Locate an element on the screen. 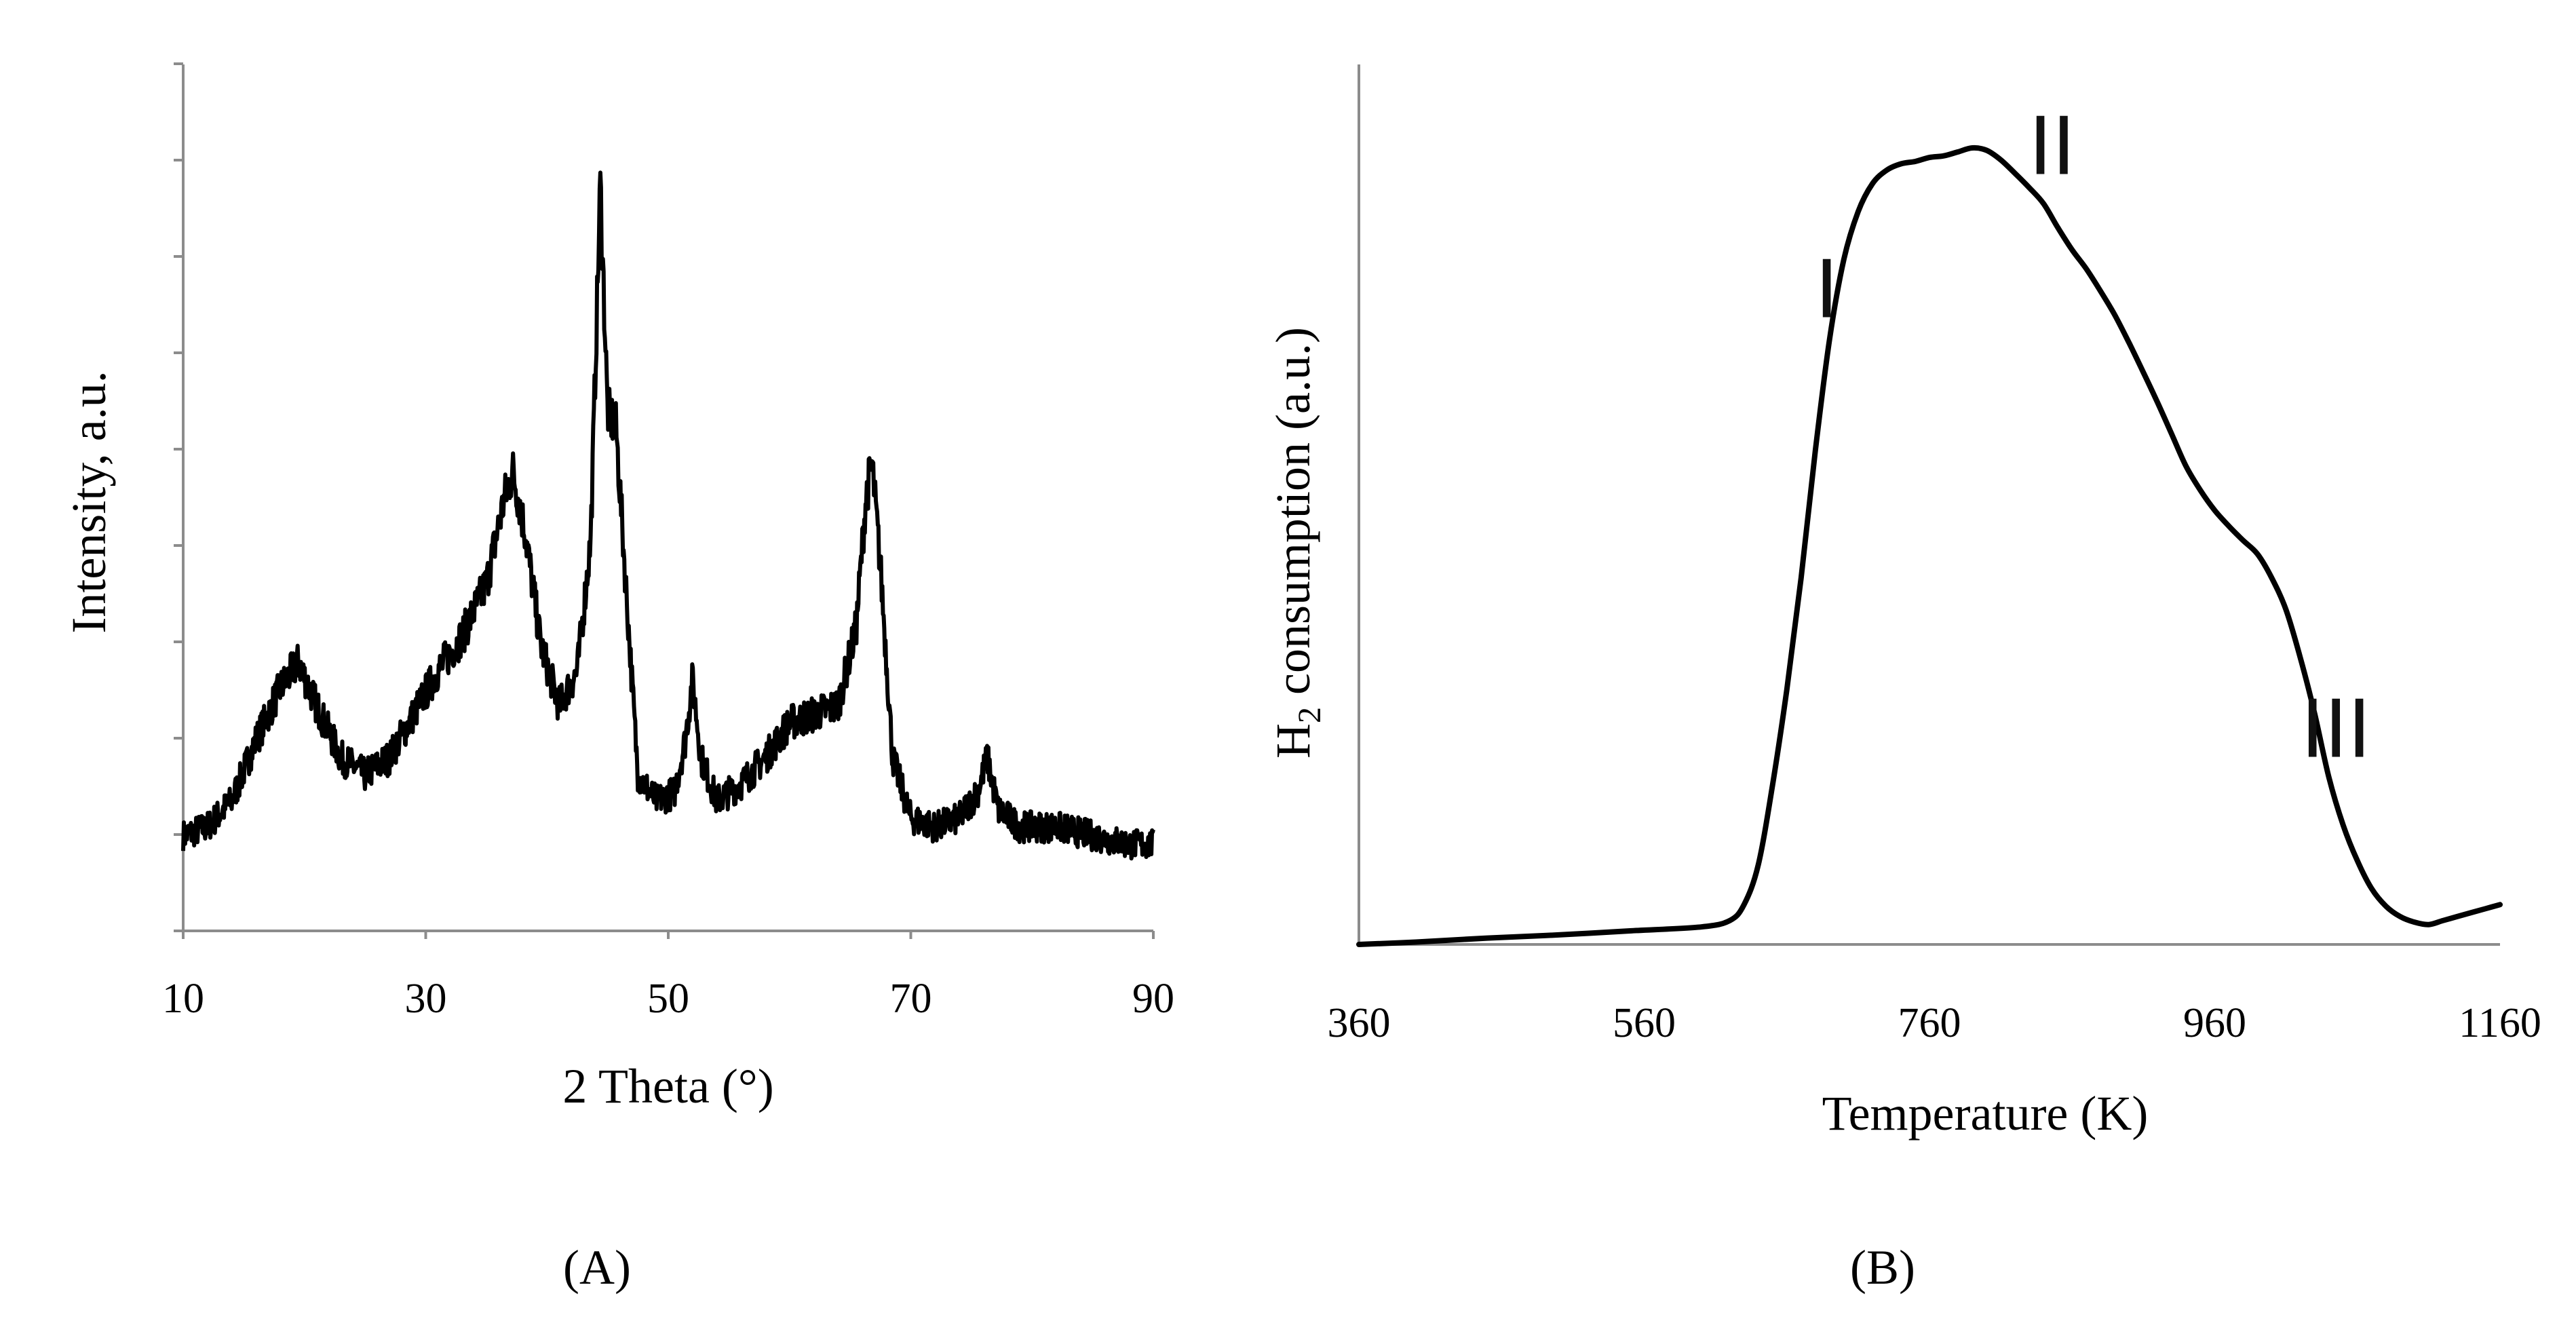  panel-b-y-axis-title-subscript: 2 is located at coordinates (1310, 715).